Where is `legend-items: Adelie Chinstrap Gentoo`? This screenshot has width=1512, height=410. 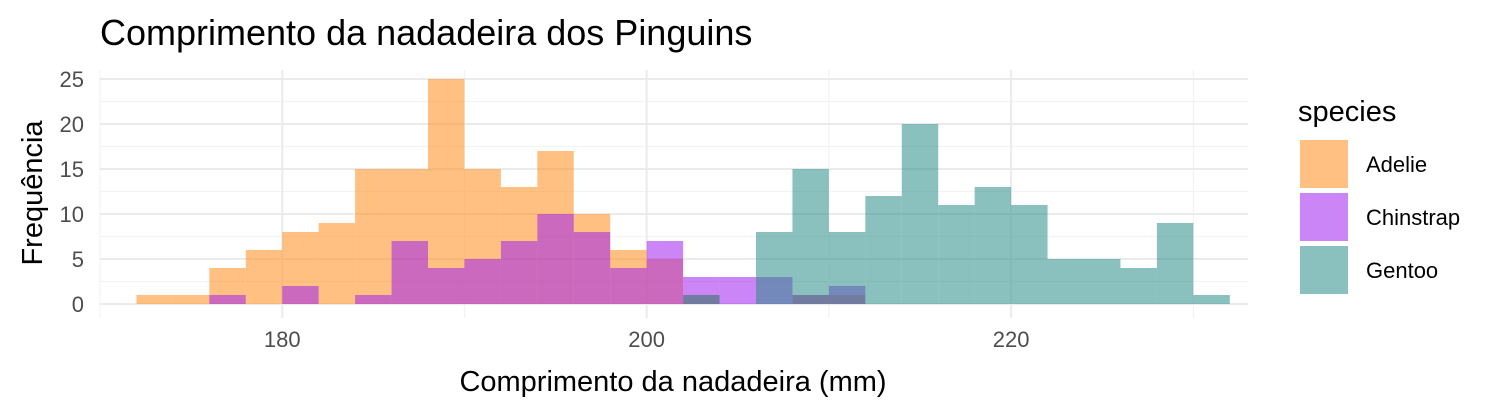 legend-items: Adelie Chinstrap Gentoo is located at coordinates (1380, 217).